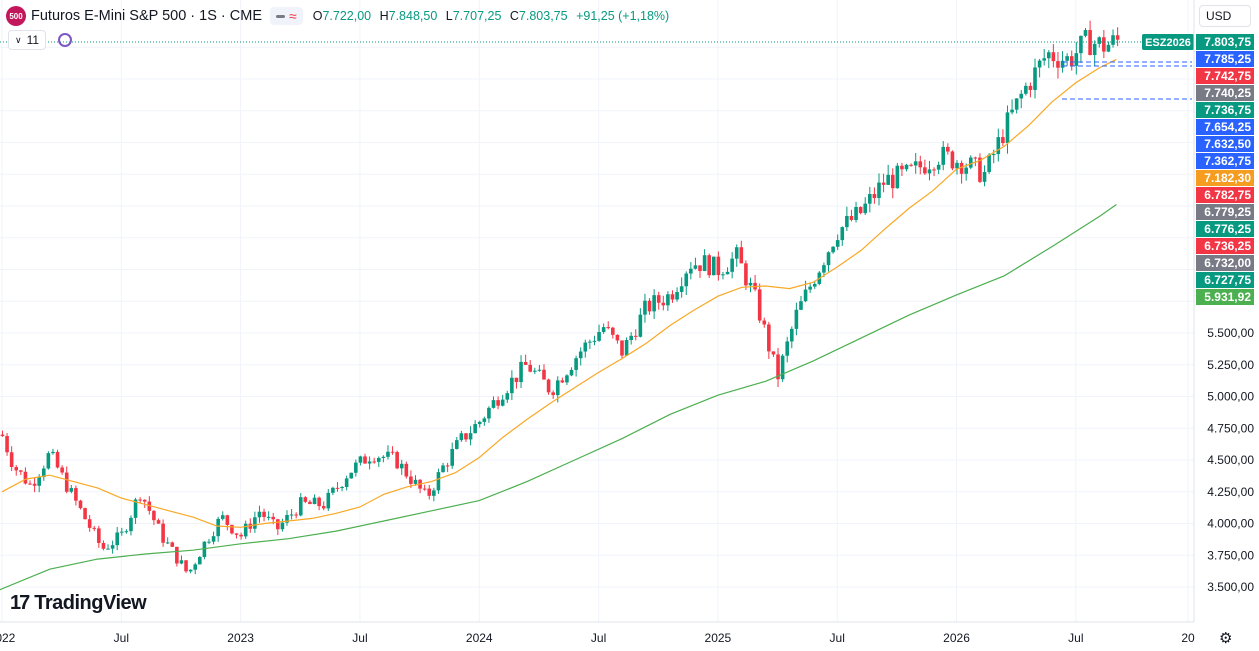 The height and width of the screenshot is (651, 1259). What do you see at coordinates (1227, 59) in the screenshot?
I see `price-label: 7.785,25` at bounding box center [1227, 59].